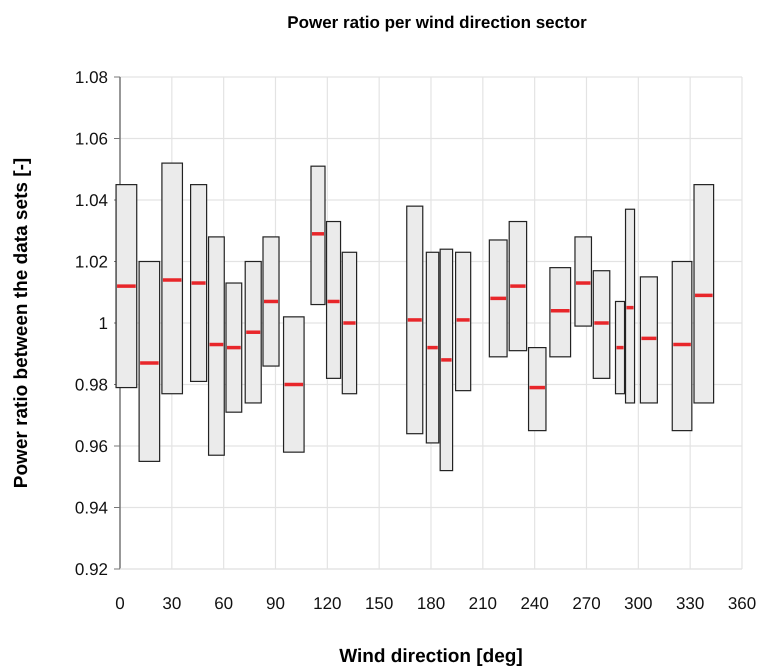 This screenshot has width=765, height=666. I want to click on x-tick-label: 30, so click(172, 603).